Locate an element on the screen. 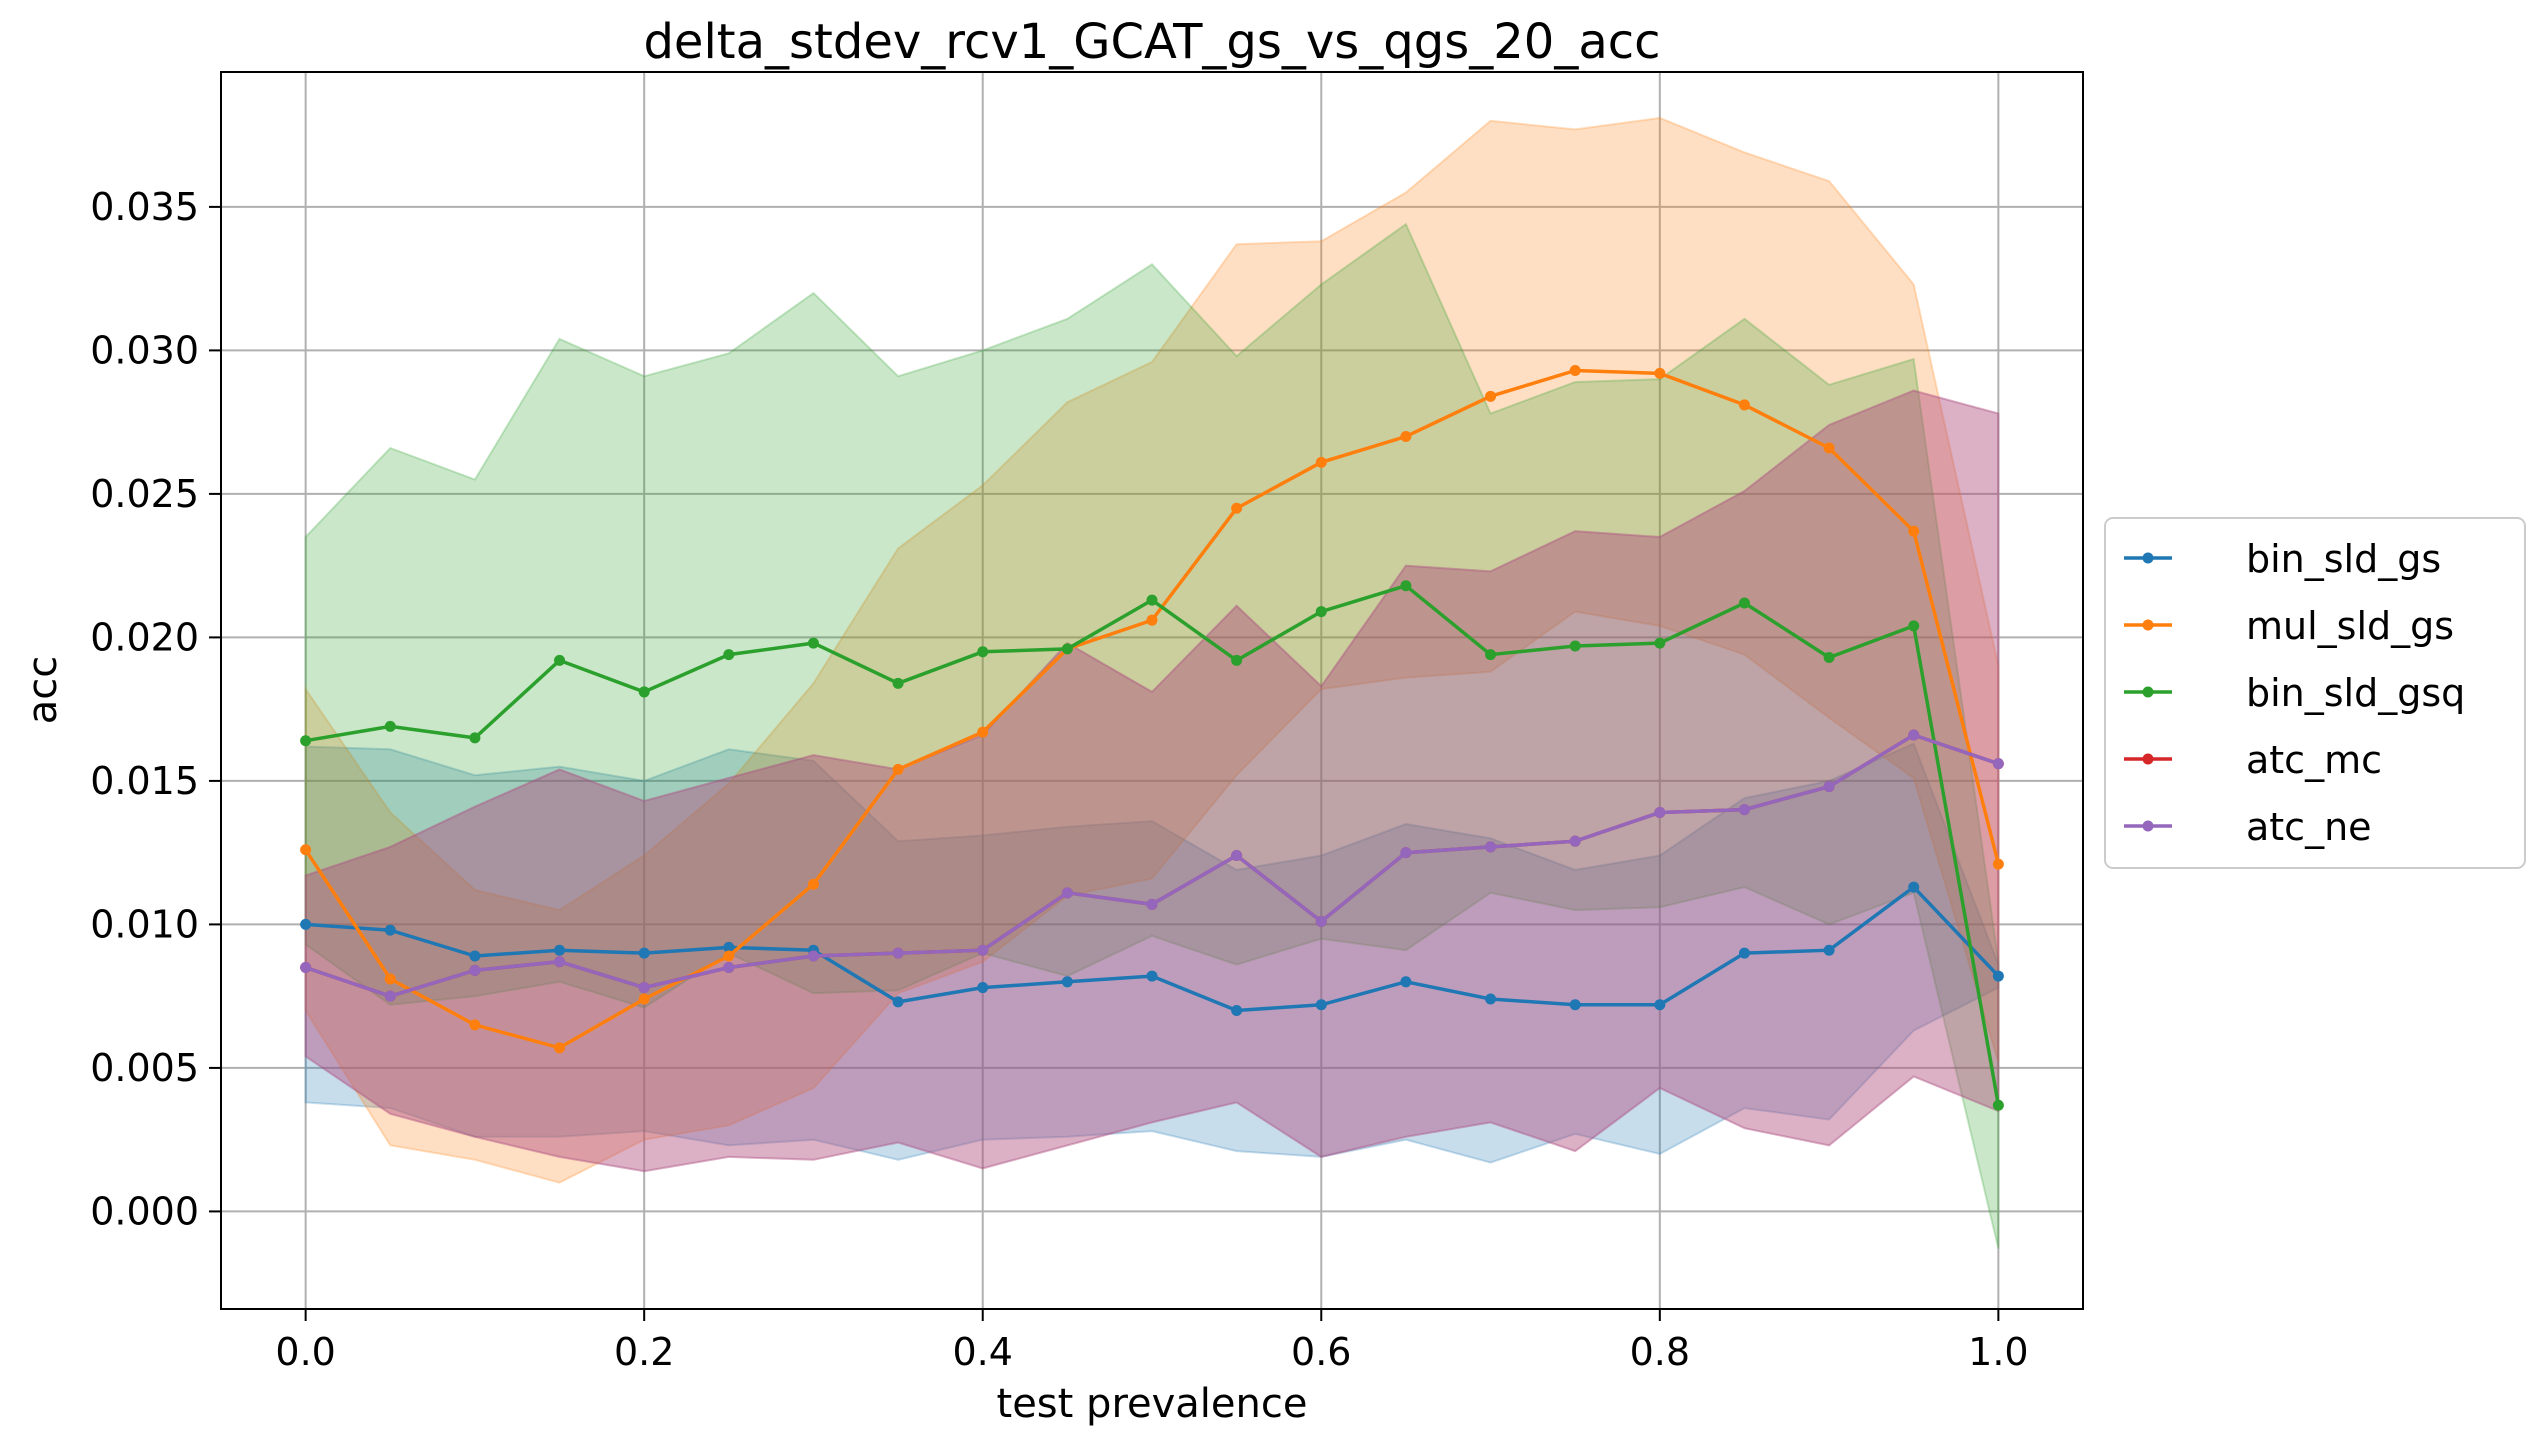 This screenshot has height=1446, width=2539. y-tick-label: 0.020 is located at coordinates (144, 637).